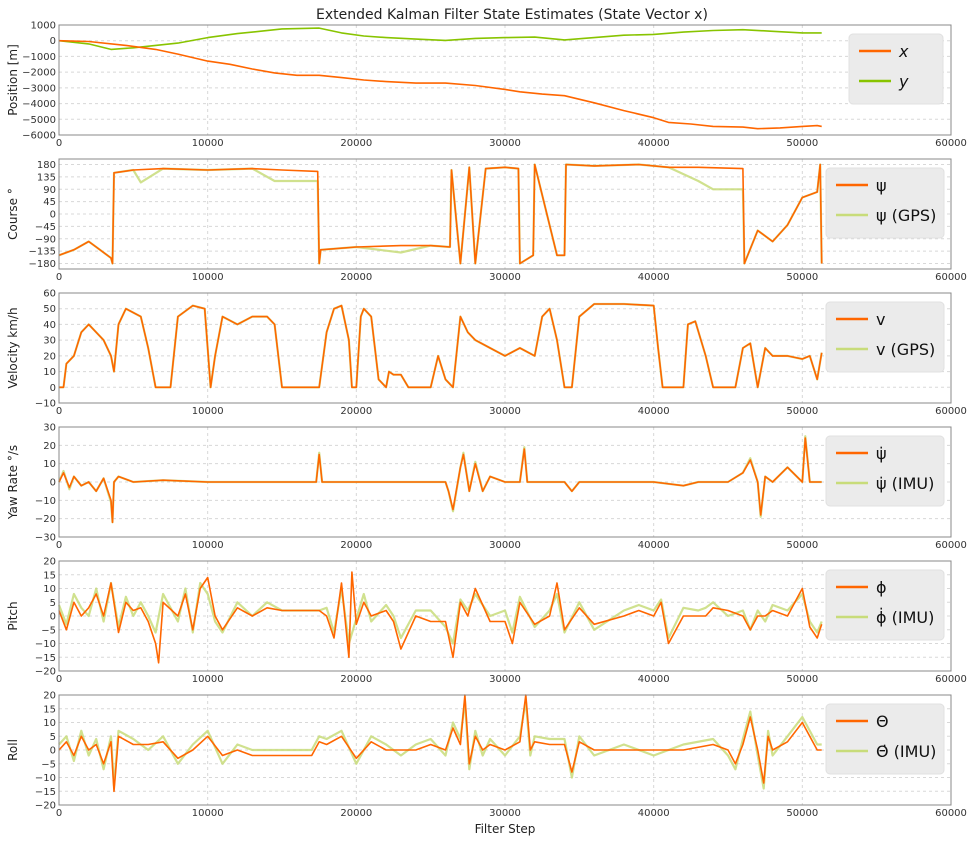 This screenshot has height=847, width=974. I want to click on y-tick-label: 45, so click(49, 202).